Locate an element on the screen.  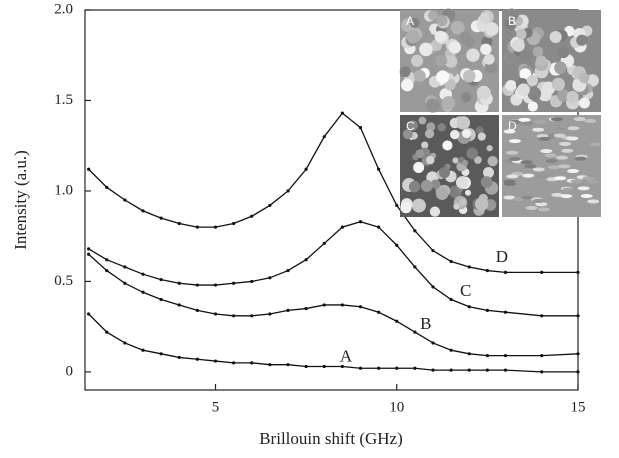
series-label: C is located at coordinates (465, 290).